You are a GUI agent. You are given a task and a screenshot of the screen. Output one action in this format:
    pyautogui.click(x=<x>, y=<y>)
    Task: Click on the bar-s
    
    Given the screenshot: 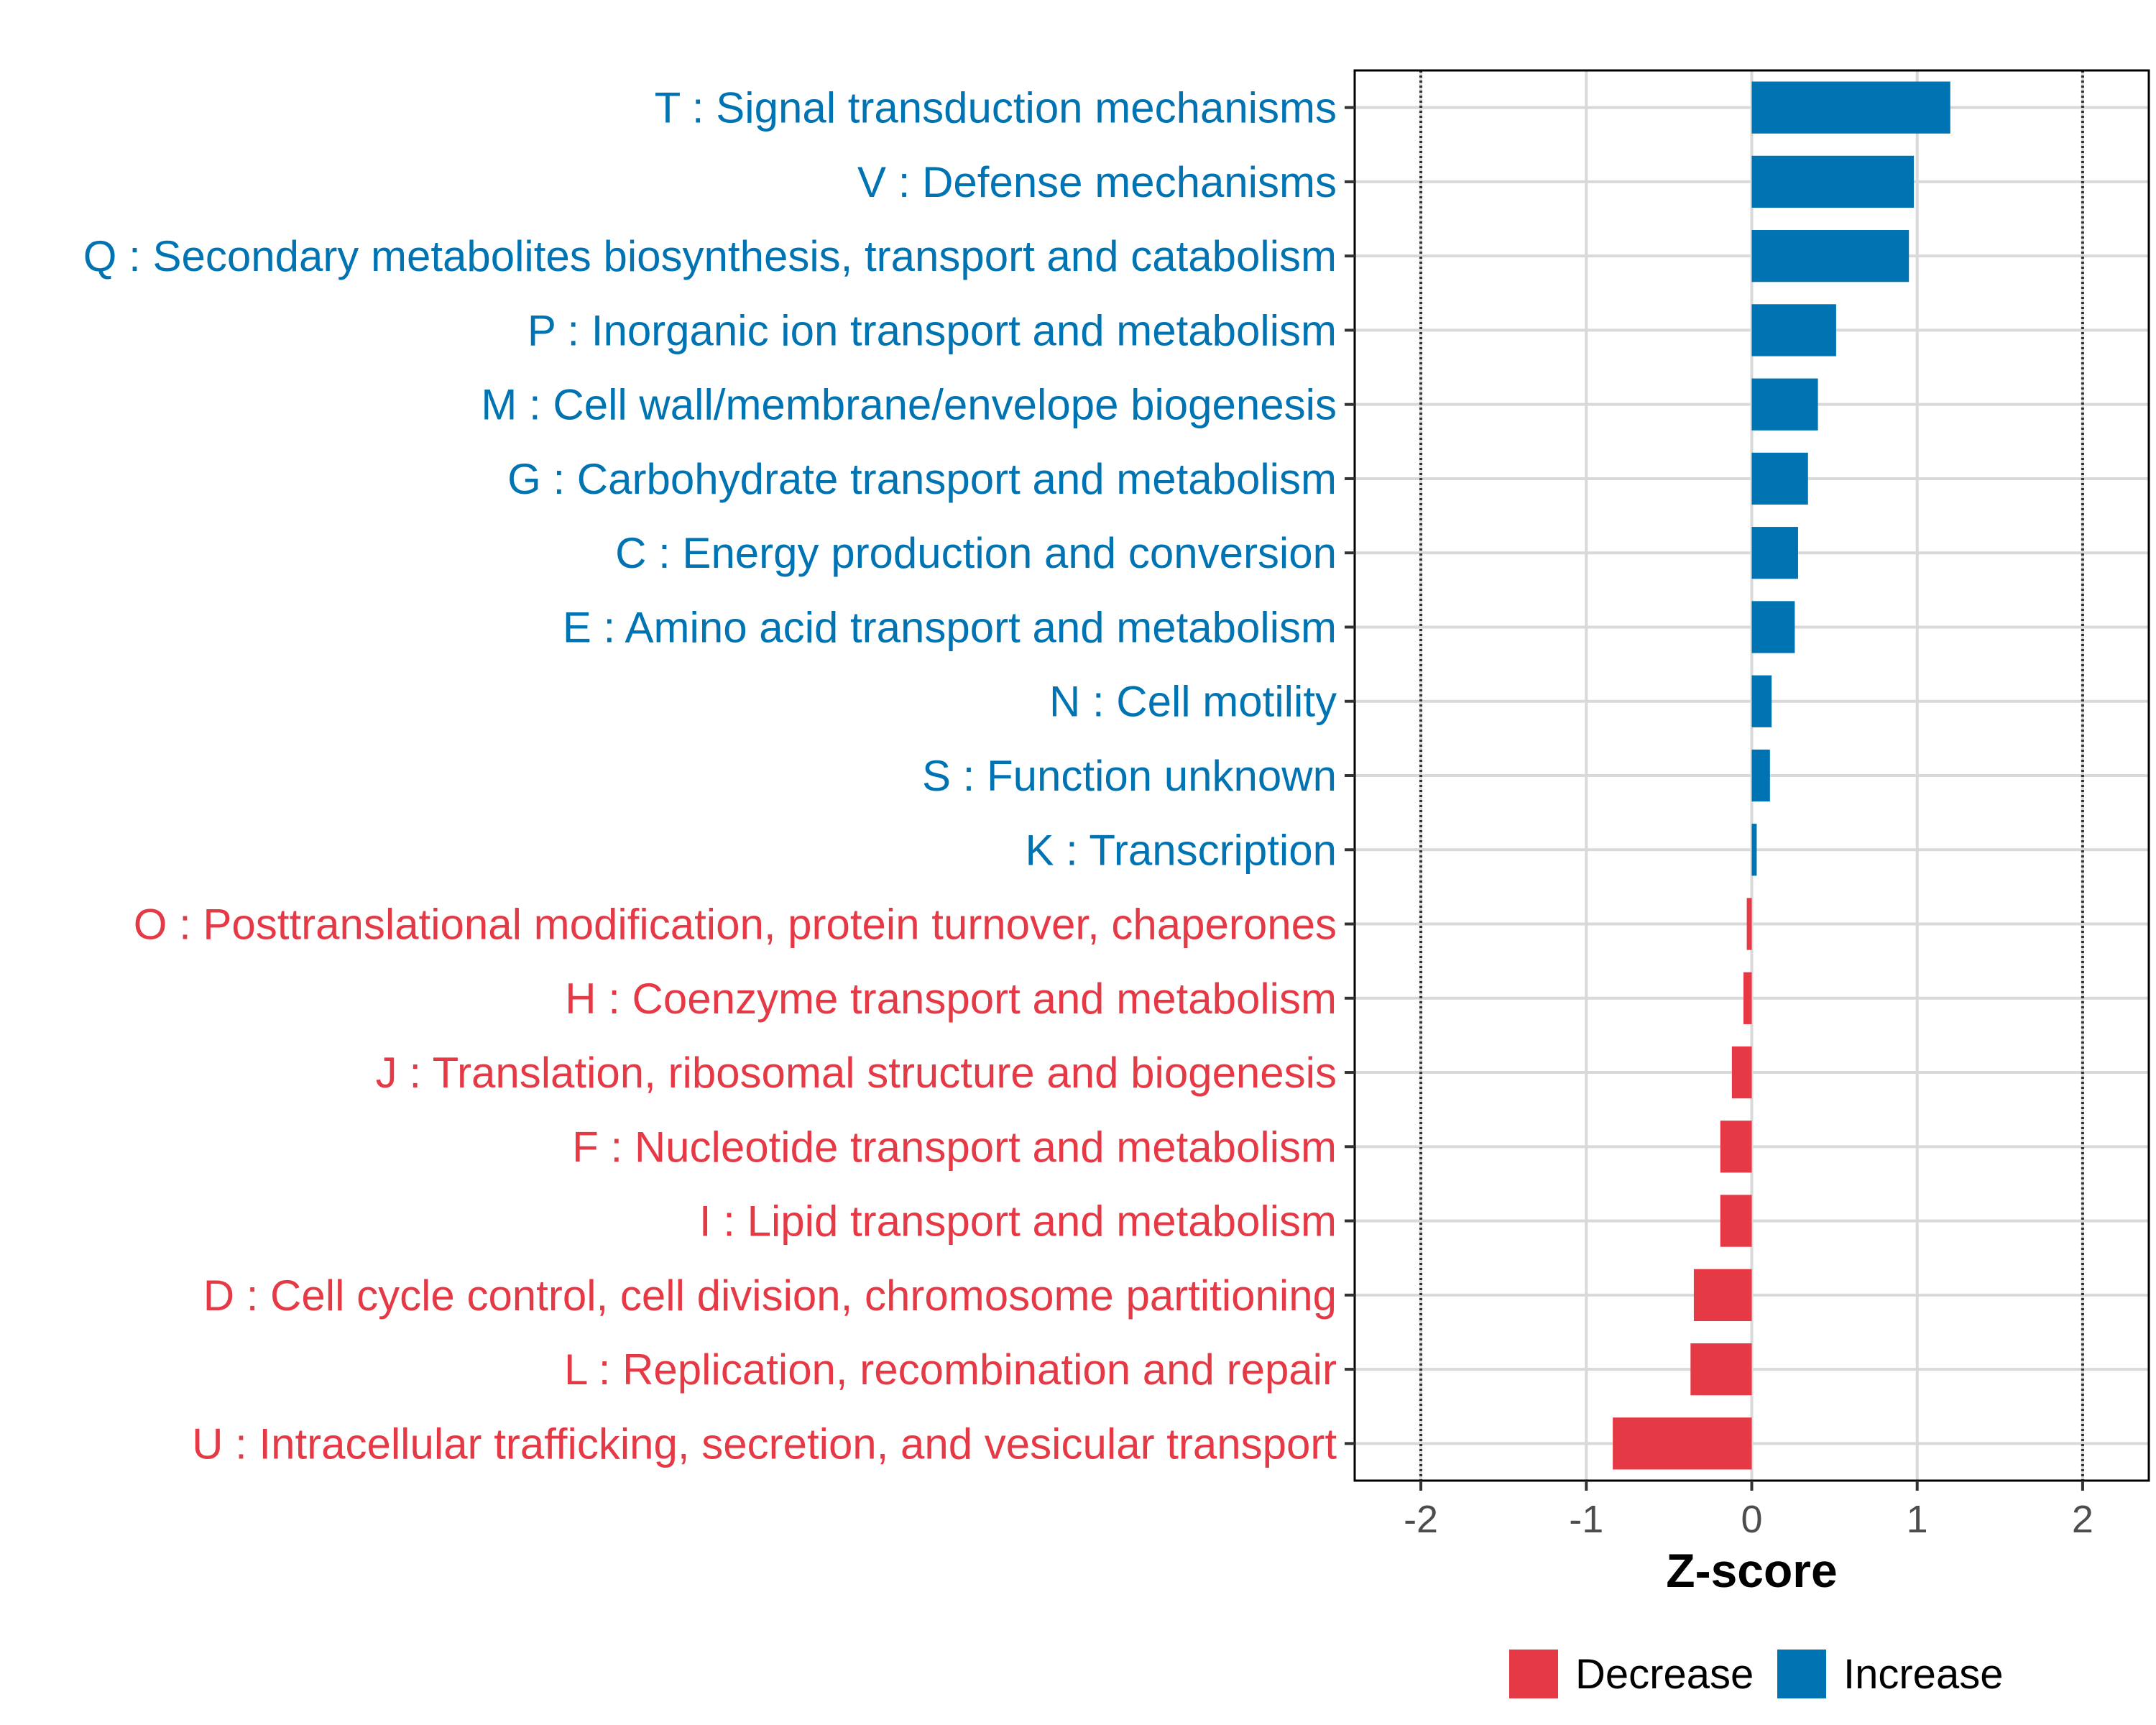 What is the action you would take?
    pyautogui.click(x=1760, y=775)
    